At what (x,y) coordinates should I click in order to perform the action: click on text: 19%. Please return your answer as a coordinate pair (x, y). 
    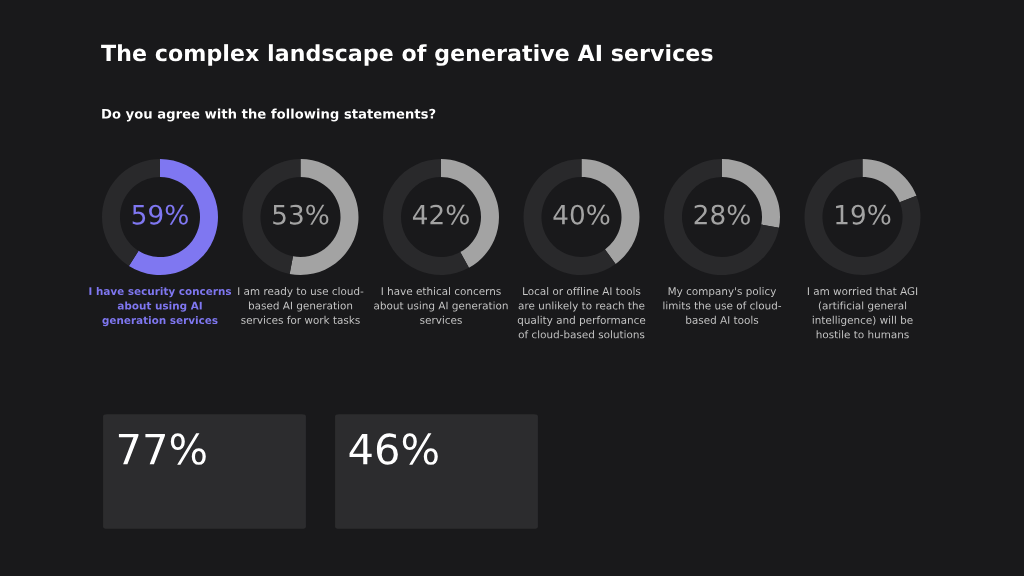
    Looking at the image, I should click on (863, 214).